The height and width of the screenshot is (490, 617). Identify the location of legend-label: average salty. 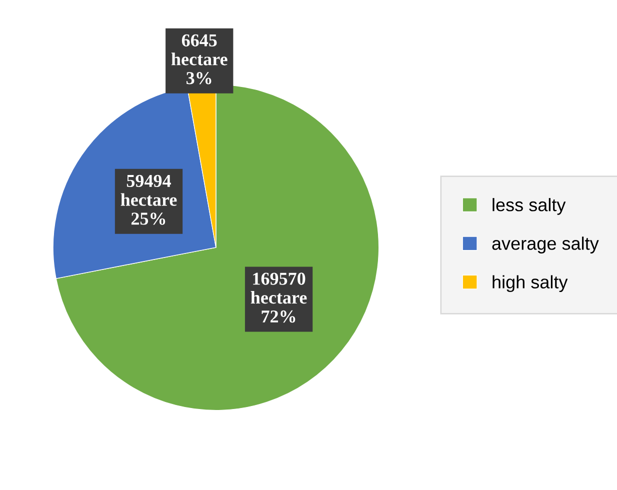
(545, 245).